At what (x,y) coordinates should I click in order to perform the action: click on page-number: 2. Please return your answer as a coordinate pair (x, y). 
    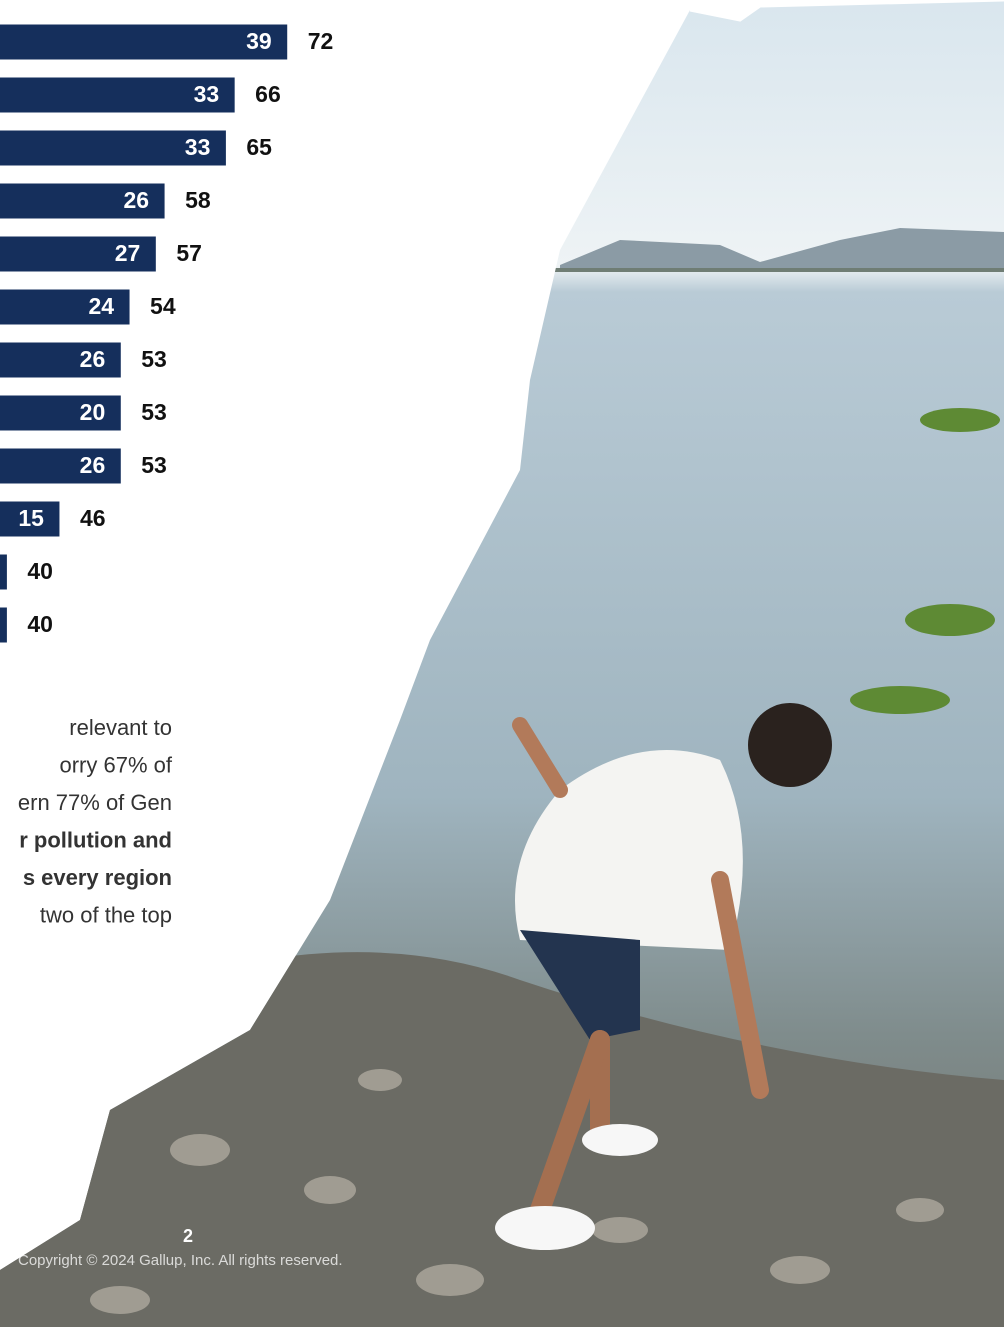
    Looking at the image, I should click on (188, 1236).